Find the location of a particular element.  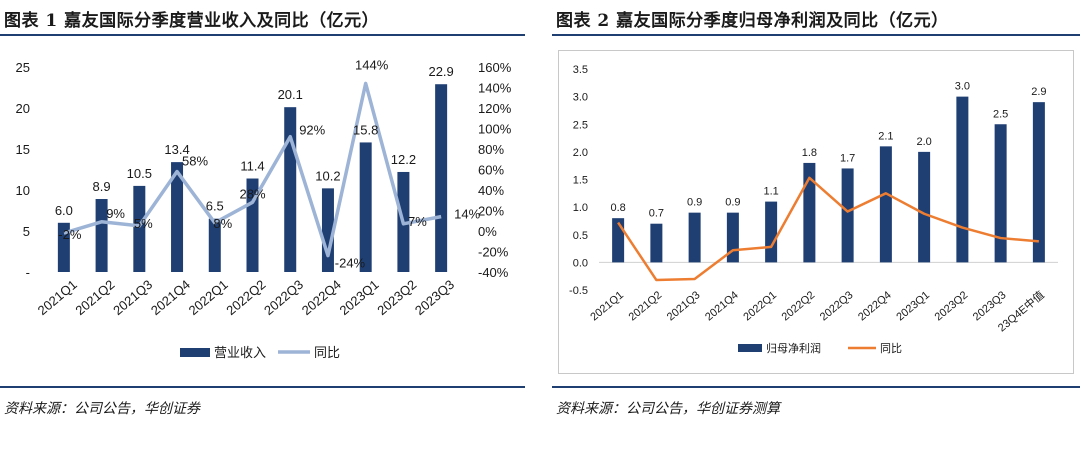

right-y-tick-label: 2.5 is located at coordinates (580, 125).